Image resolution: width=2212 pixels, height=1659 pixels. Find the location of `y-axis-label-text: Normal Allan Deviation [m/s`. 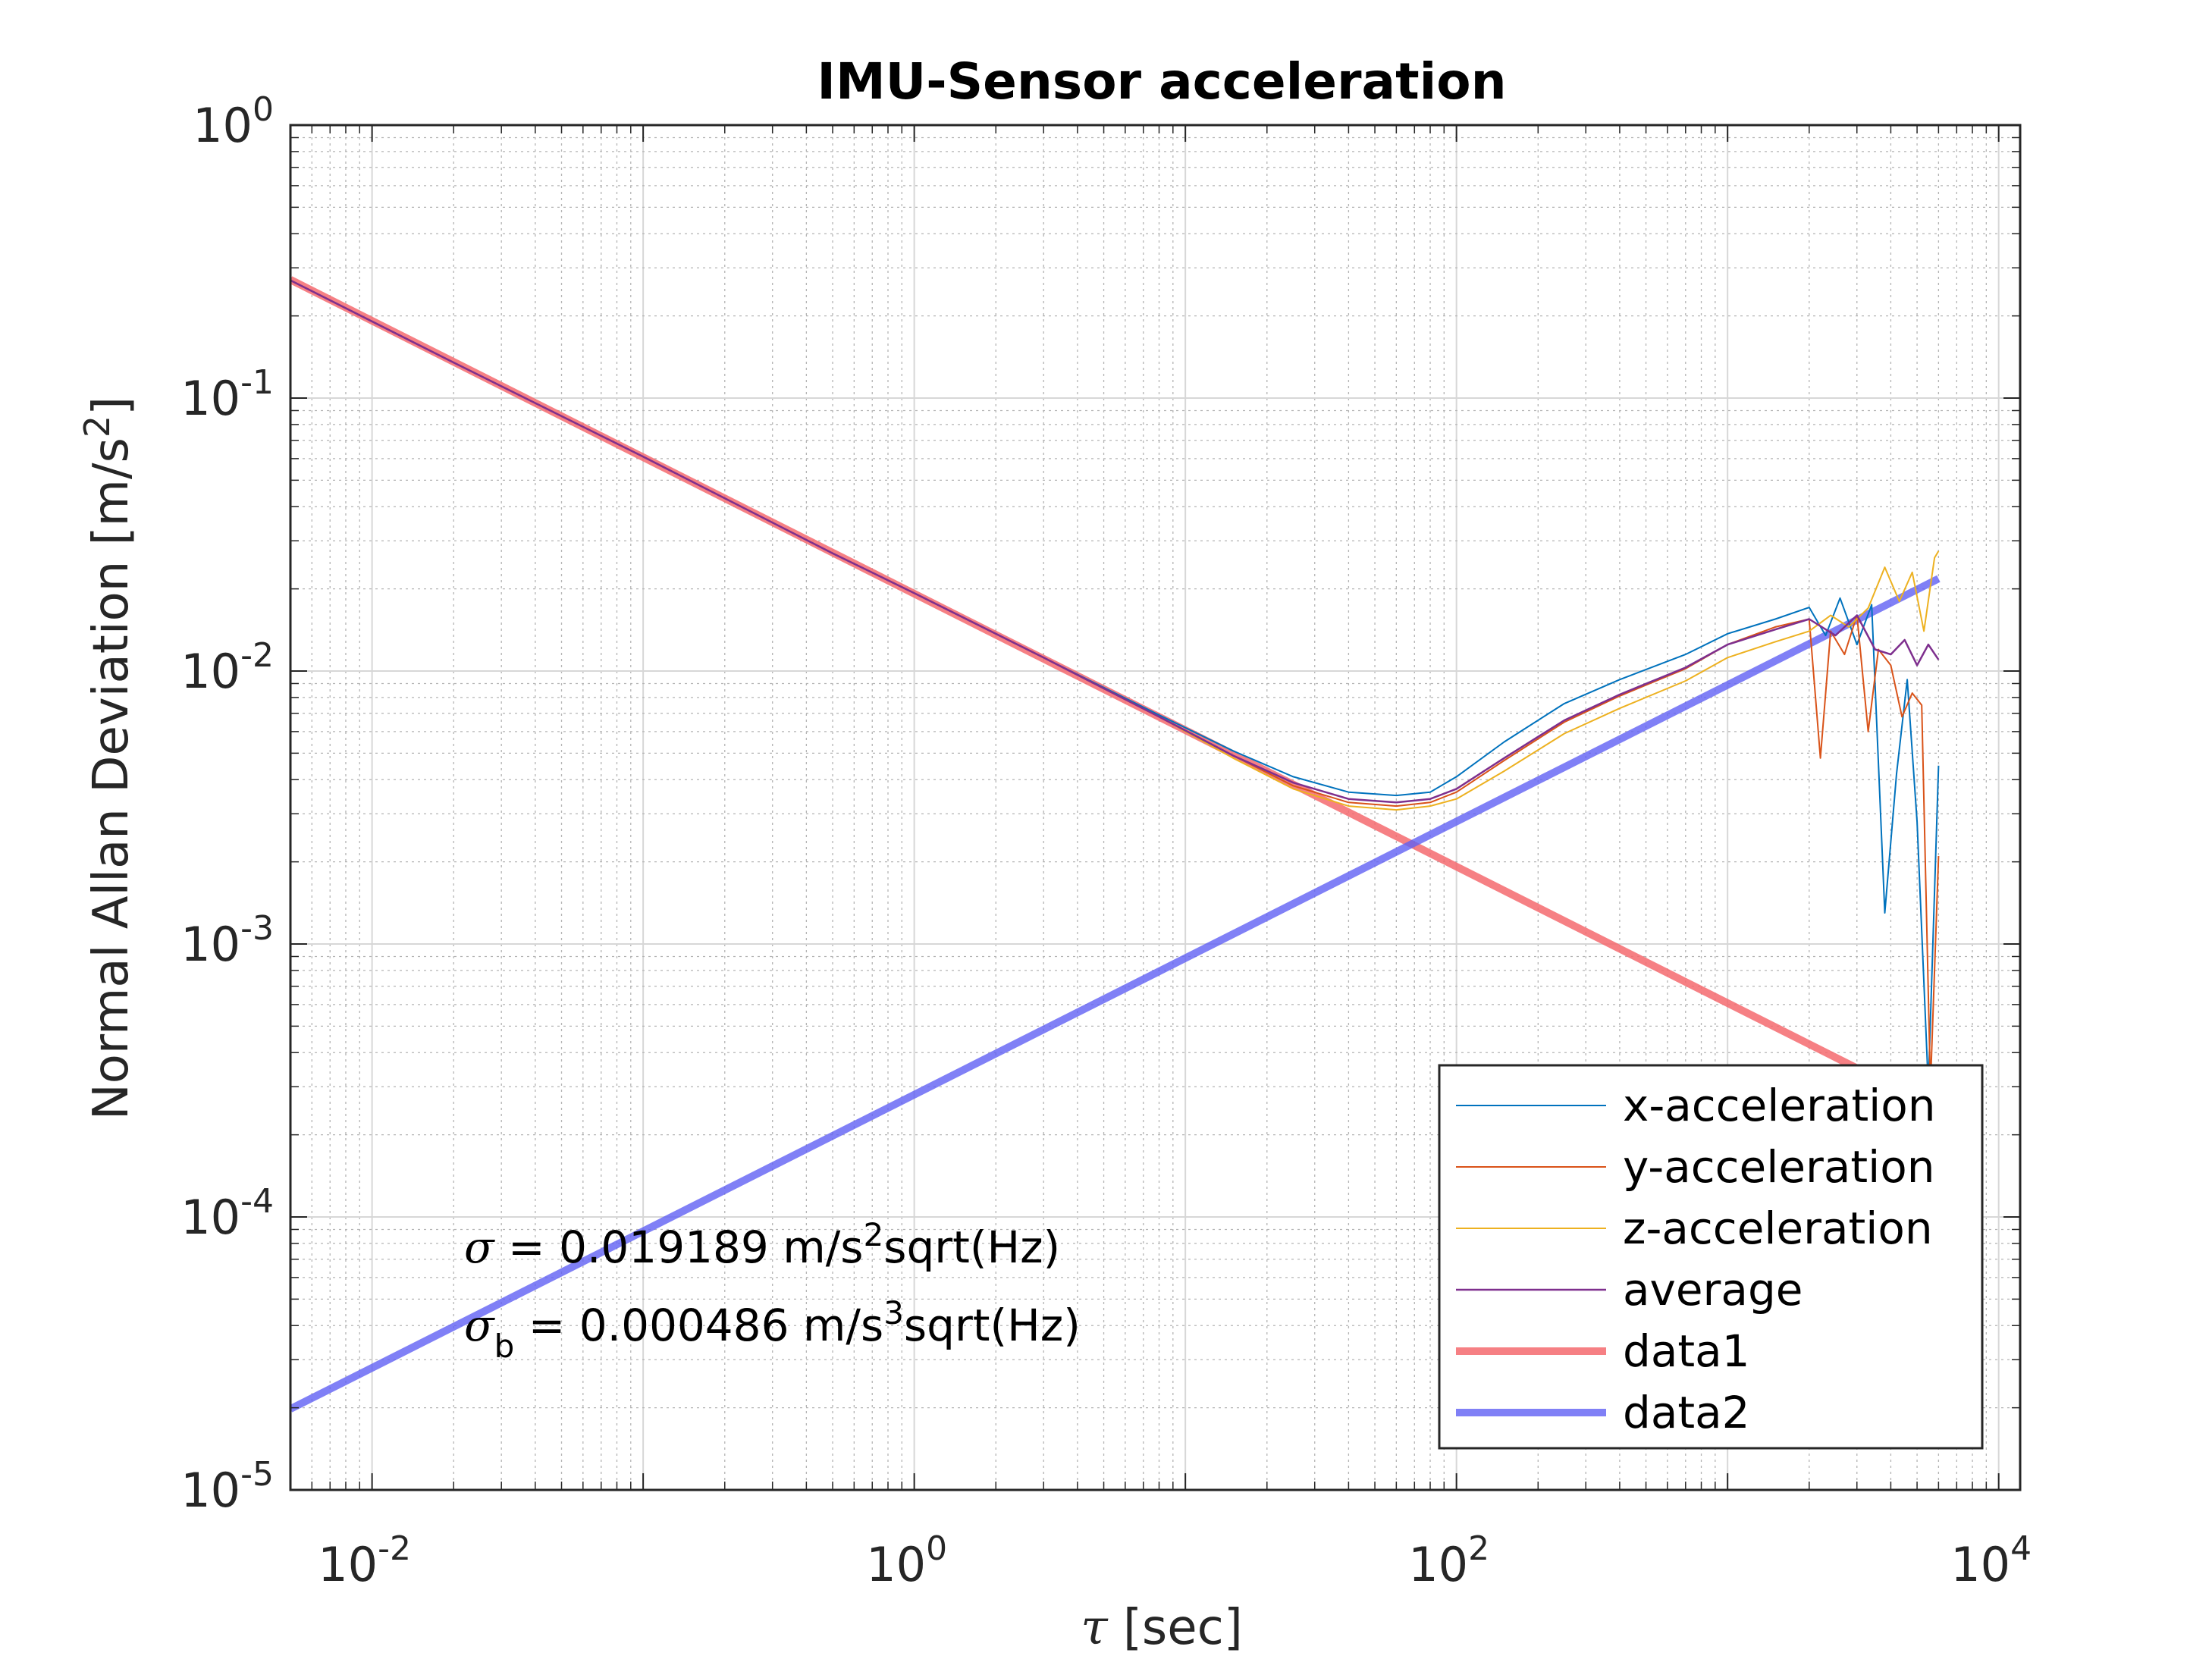

y-axis-label-text: Normal Allan Deviation [m/s is located at coordinates (111, 778).